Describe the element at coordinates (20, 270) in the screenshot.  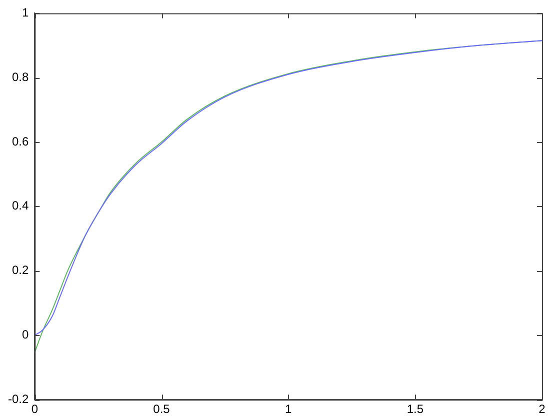
I see `y-tick-label: 0.2` at that location.